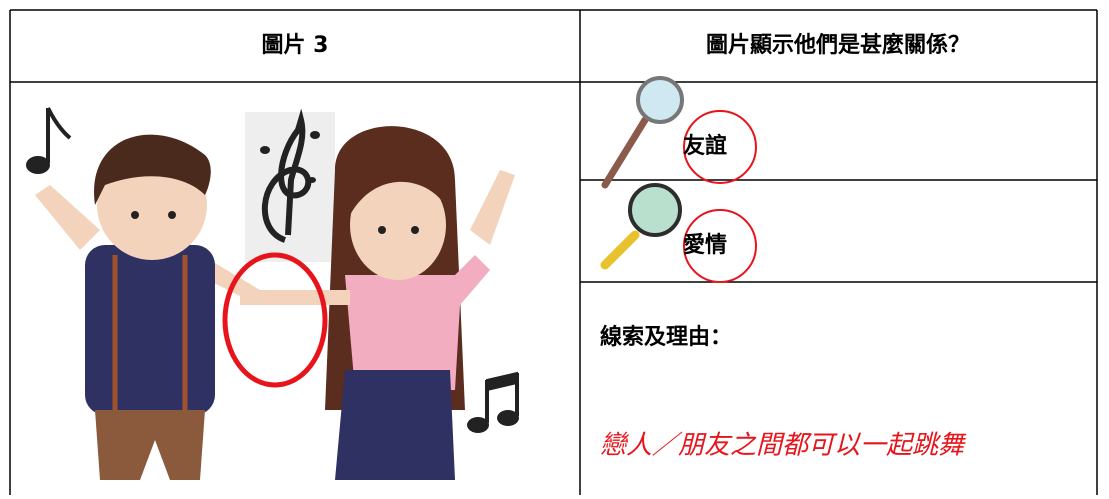  Describe the element at coordinates (705, 245) in the screenshot. I see `option-love: 愛情` at that location.